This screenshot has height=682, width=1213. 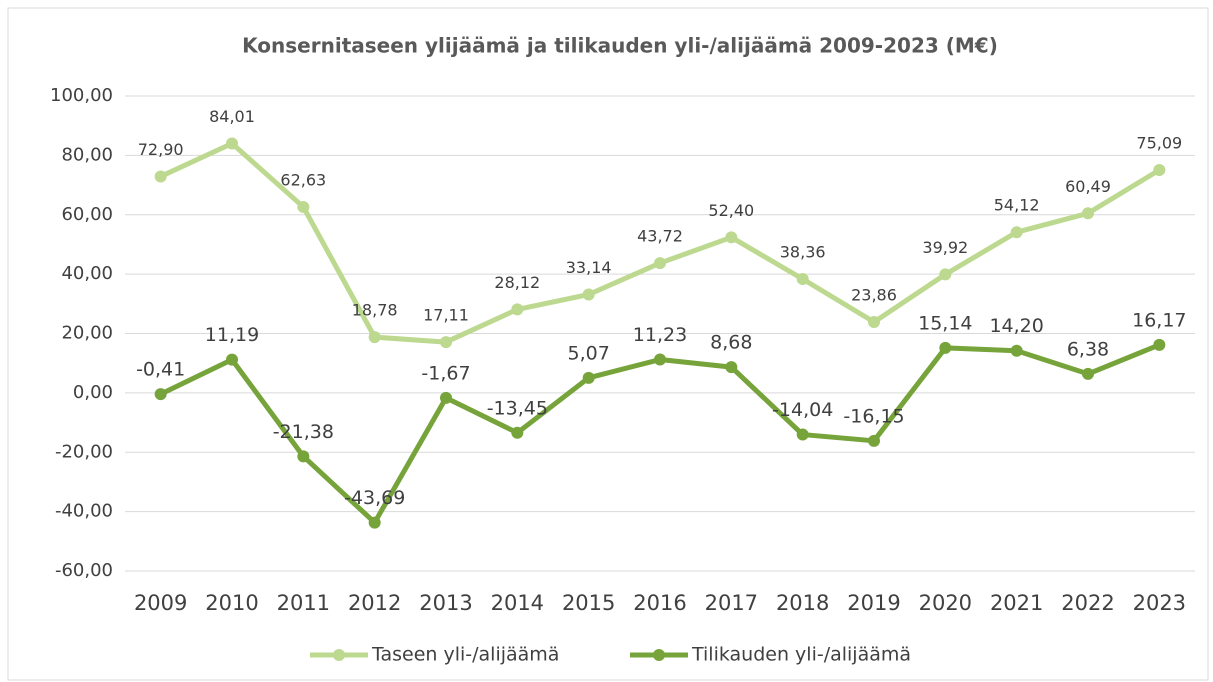 I want to click on data-label: 60,49, so click(x=1088, y=186).